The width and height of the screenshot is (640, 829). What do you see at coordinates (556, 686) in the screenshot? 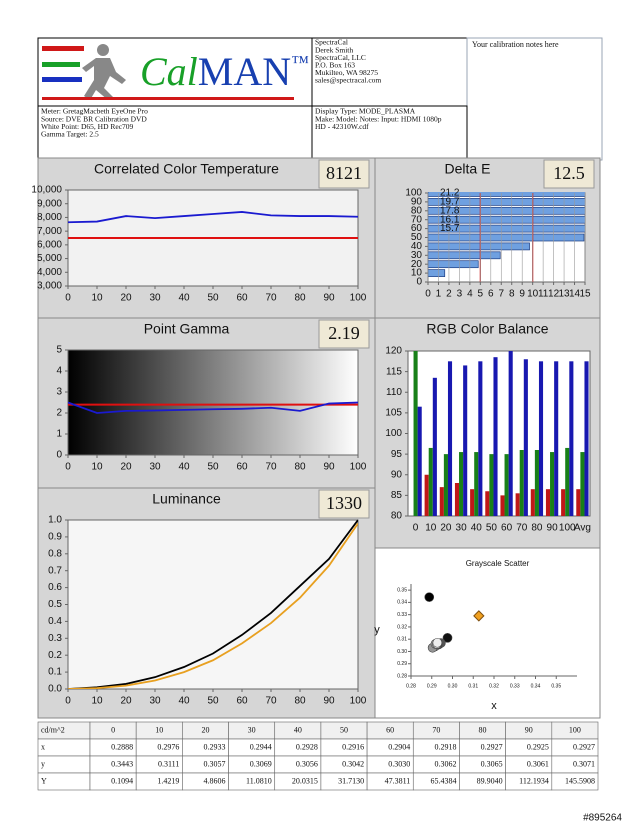
I see `x-tick-label: 0.35` at bounding box center [556, 686].